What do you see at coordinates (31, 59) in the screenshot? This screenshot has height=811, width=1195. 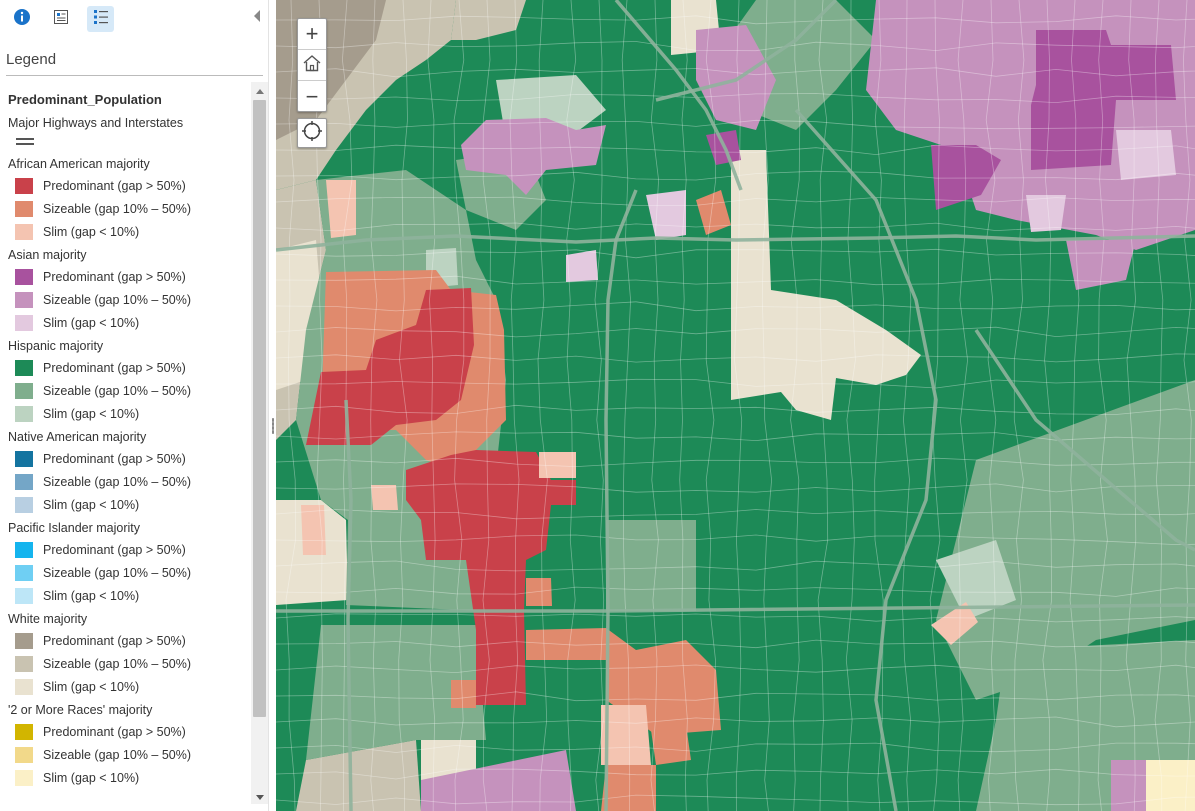 I see `panel-title: Legend` at bounding box center [31, 59].